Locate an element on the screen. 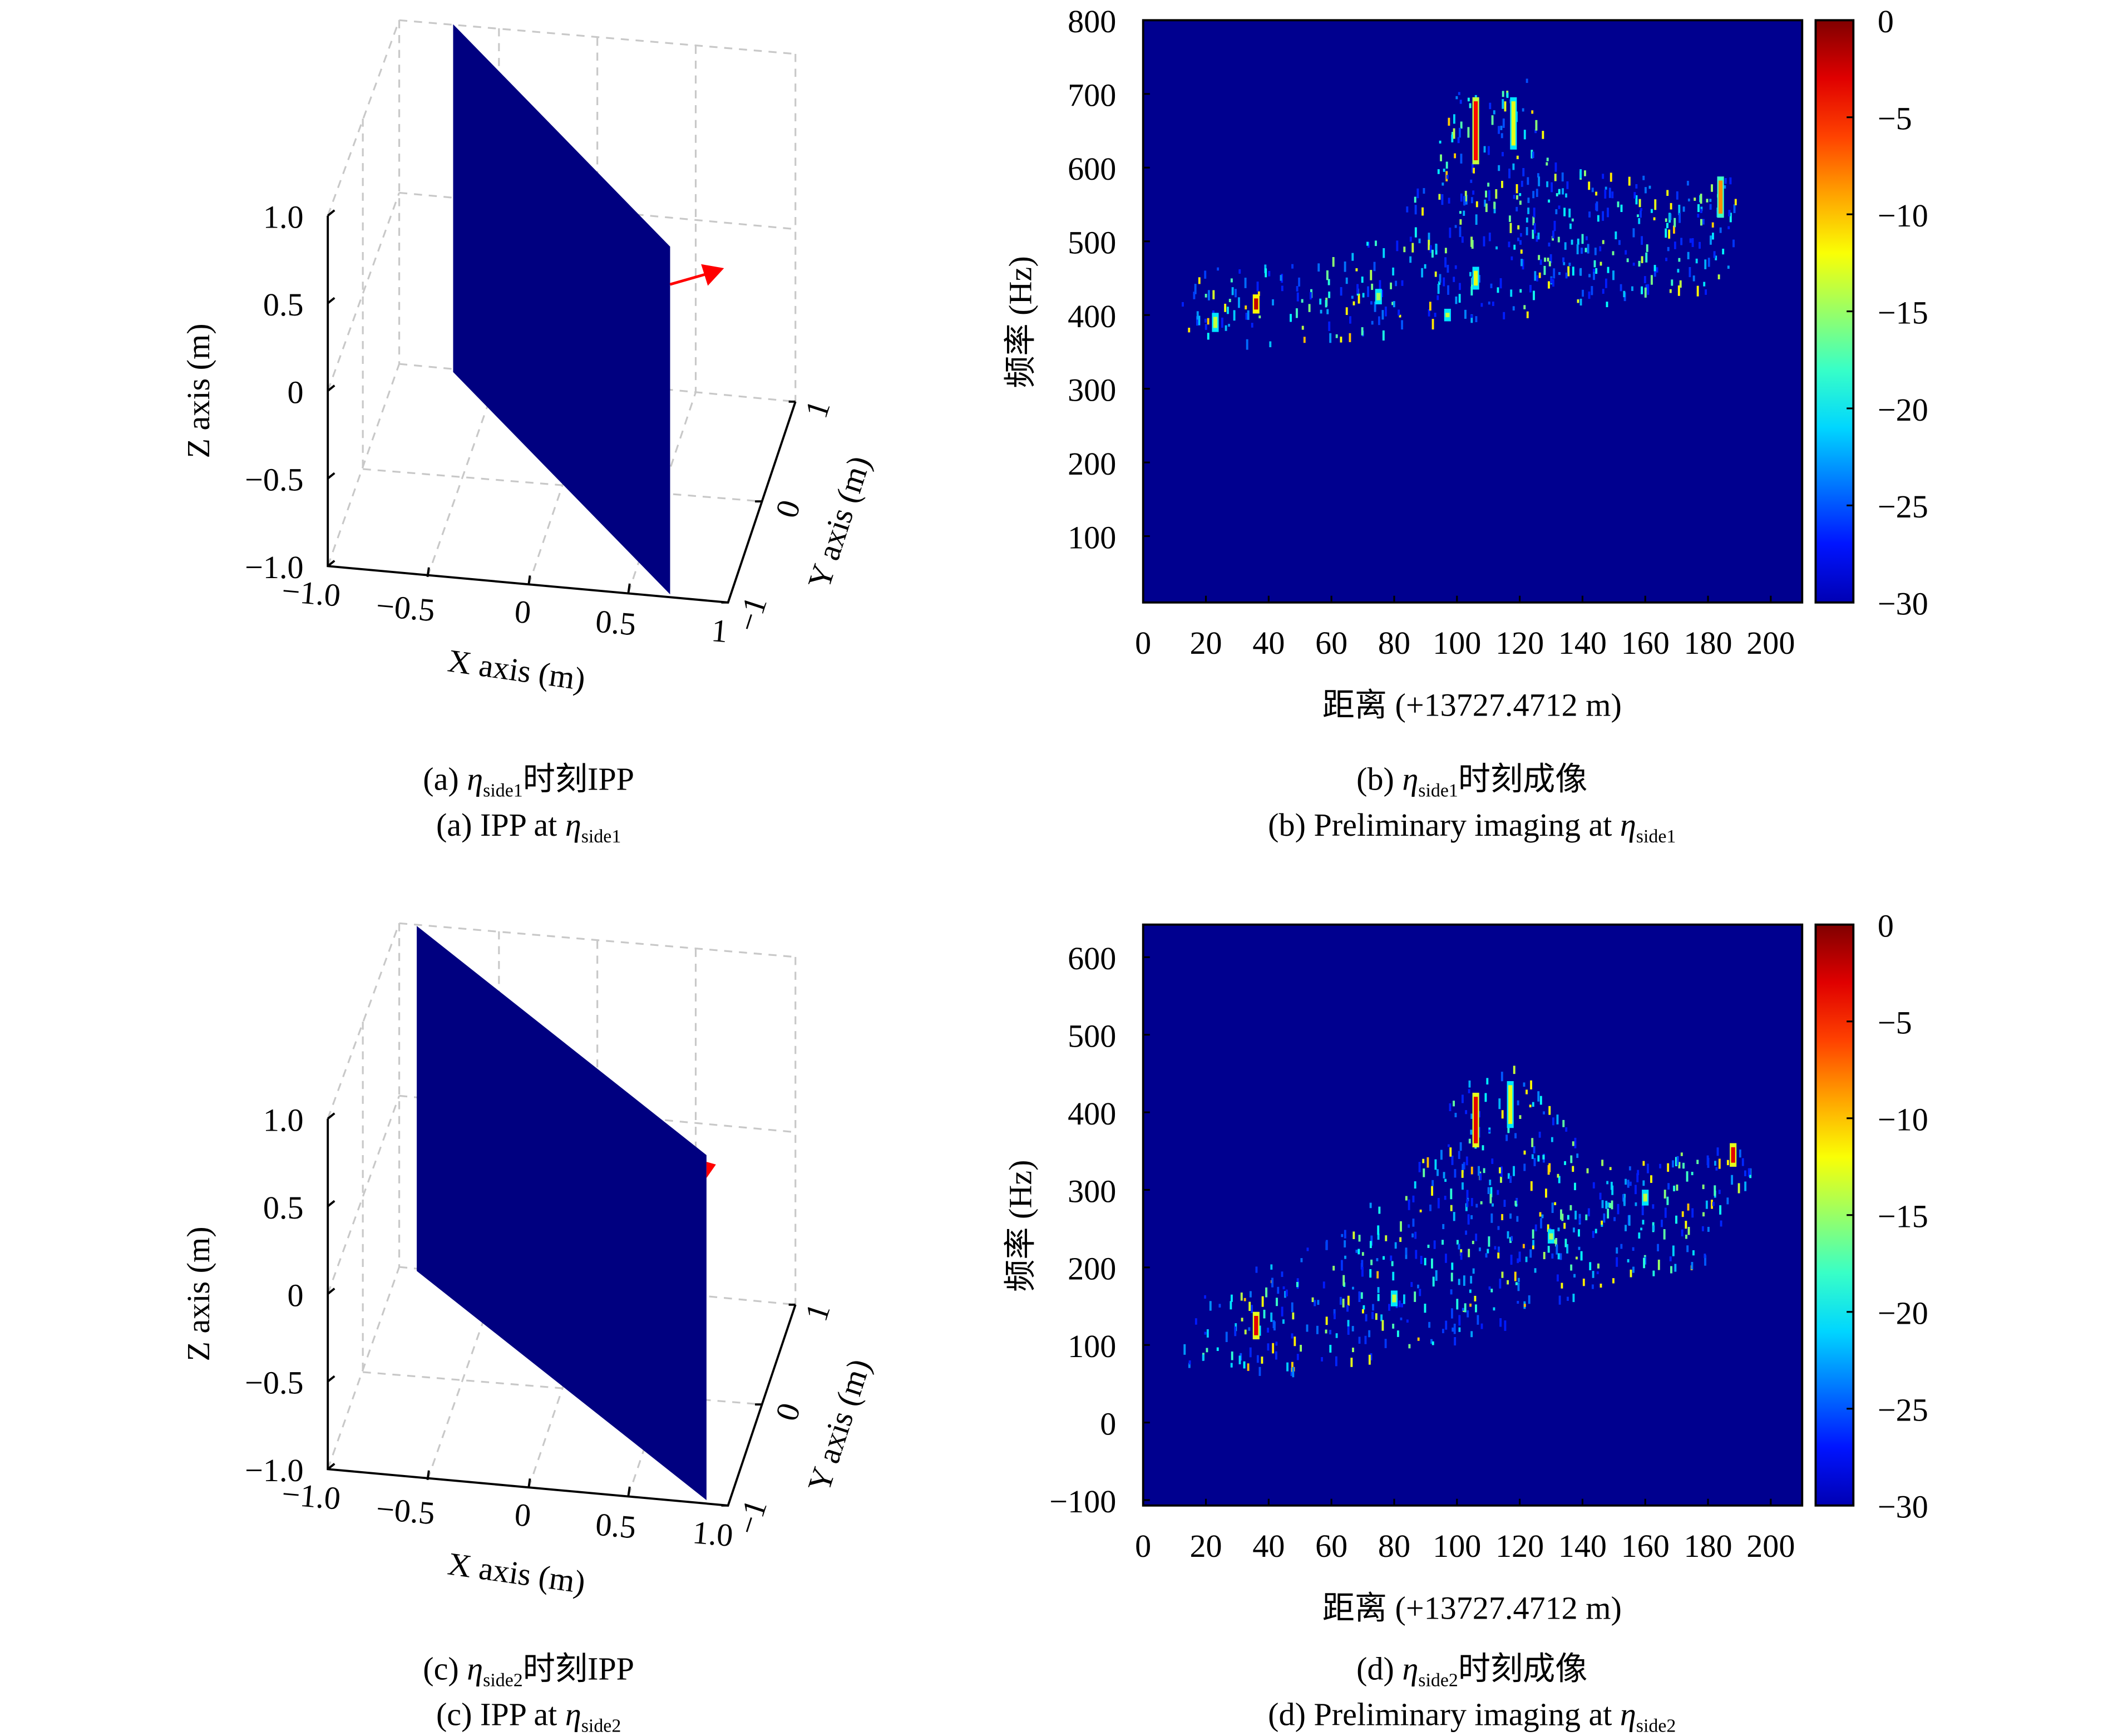 This screenshot has width=2103, height=1736. colorbar-tick-label: −5 is located at coordinates (1895, 1023).